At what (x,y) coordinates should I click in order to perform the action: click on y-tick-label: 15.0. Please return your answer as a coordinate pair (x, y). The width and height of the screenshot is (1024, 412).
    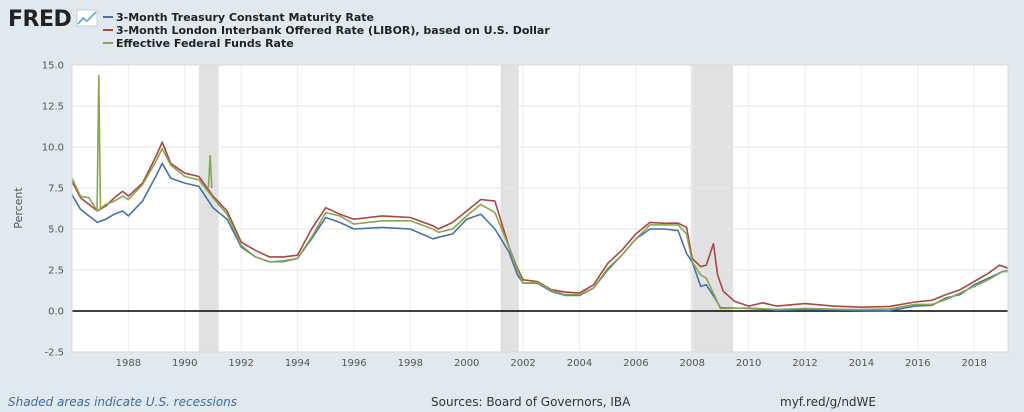
    Looking at the image, I should click on (53, 66).